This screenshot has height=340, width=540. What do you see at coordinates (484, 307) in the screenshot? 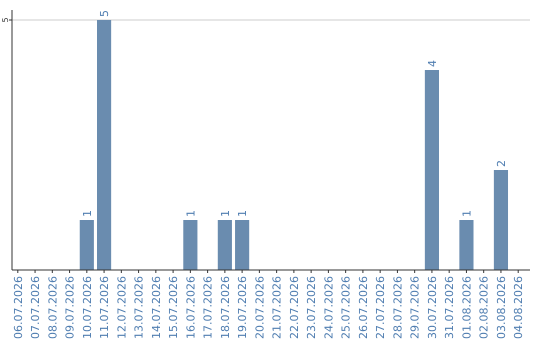
I see `x-tick-label: 02.08.2026` at bounding box center [484, 307].